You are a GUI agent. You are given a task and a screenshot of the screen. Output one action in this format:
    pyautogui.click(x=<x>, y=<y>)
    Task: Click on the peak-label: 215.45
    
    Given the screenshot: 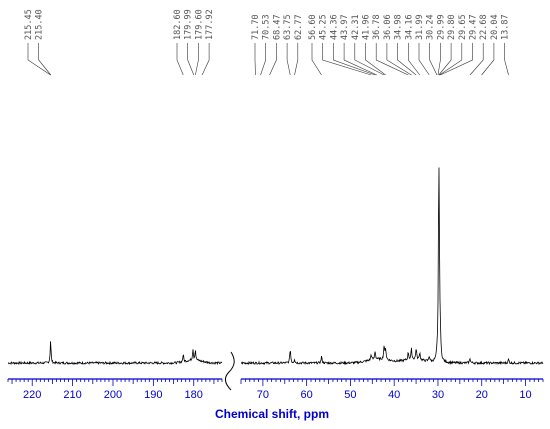 What is the action you would take?
    pyautogui.click(x=29, y=24)
    